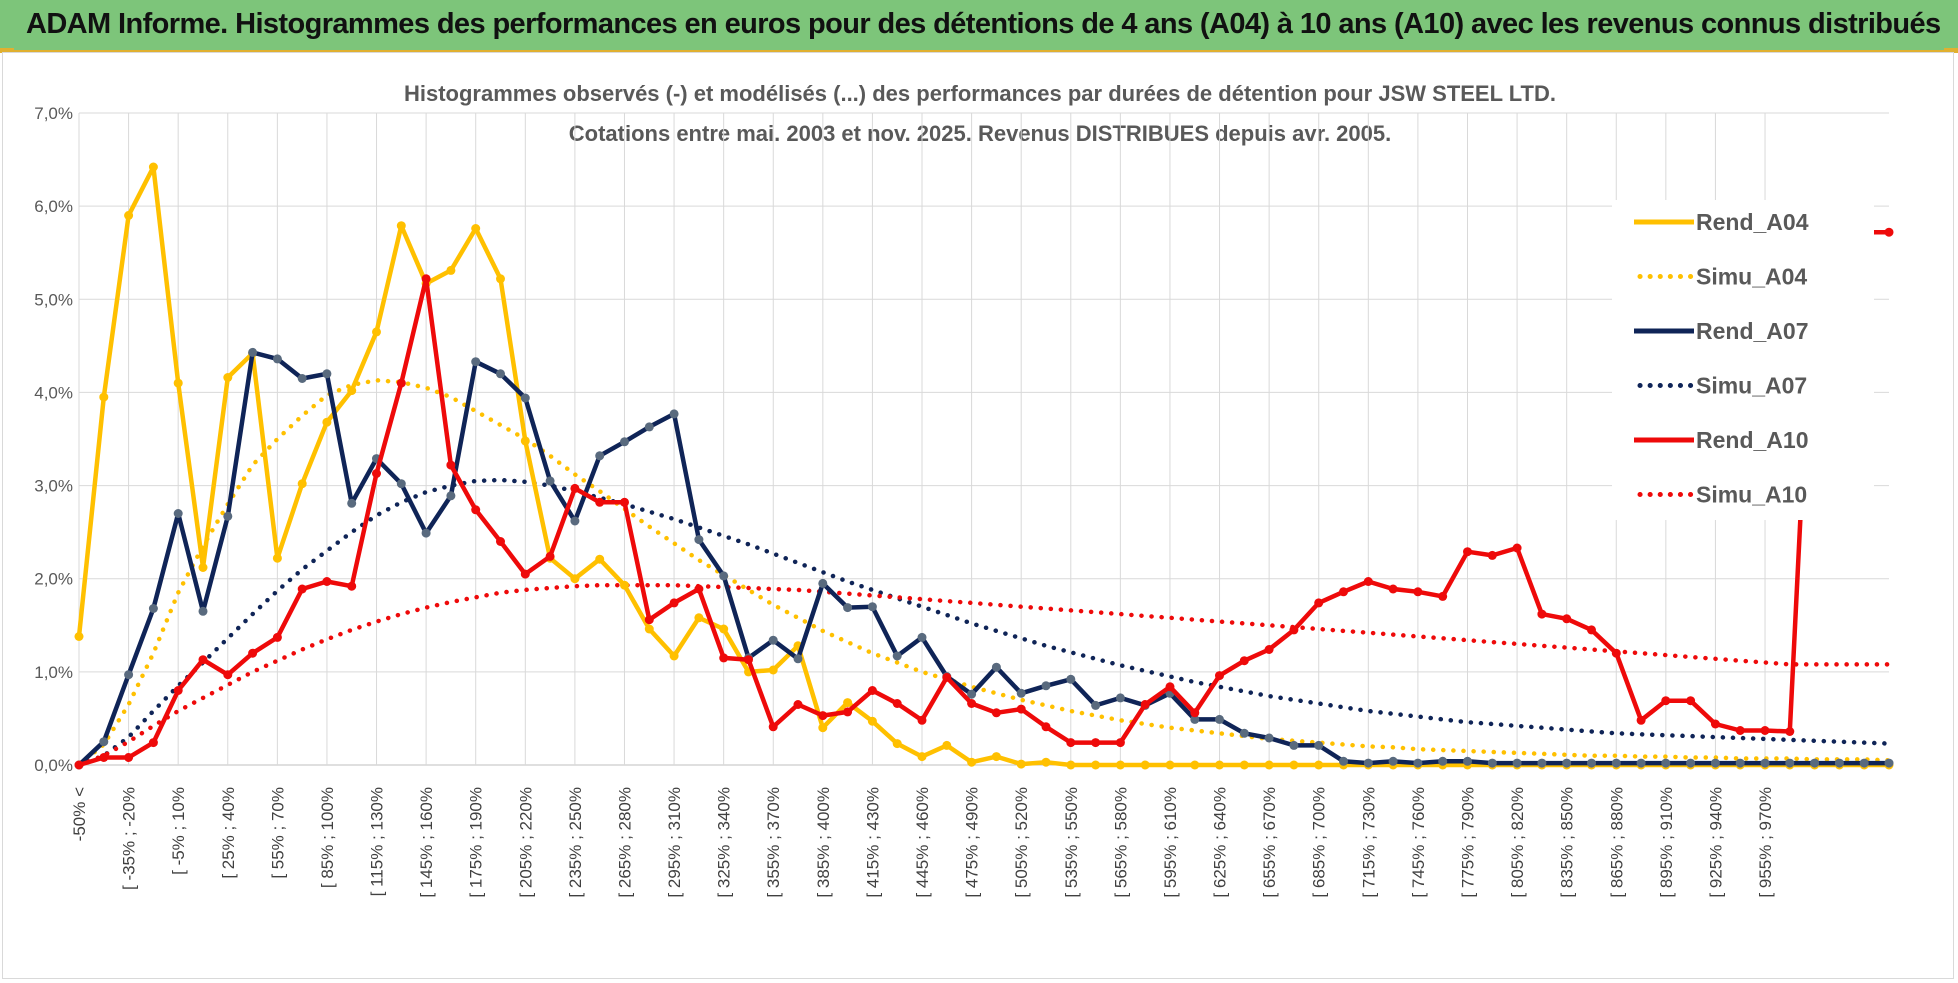  Describe the element at coordinates (53, 765) in the screenshot. I see `y-tick-label: 0,0%` at that location.